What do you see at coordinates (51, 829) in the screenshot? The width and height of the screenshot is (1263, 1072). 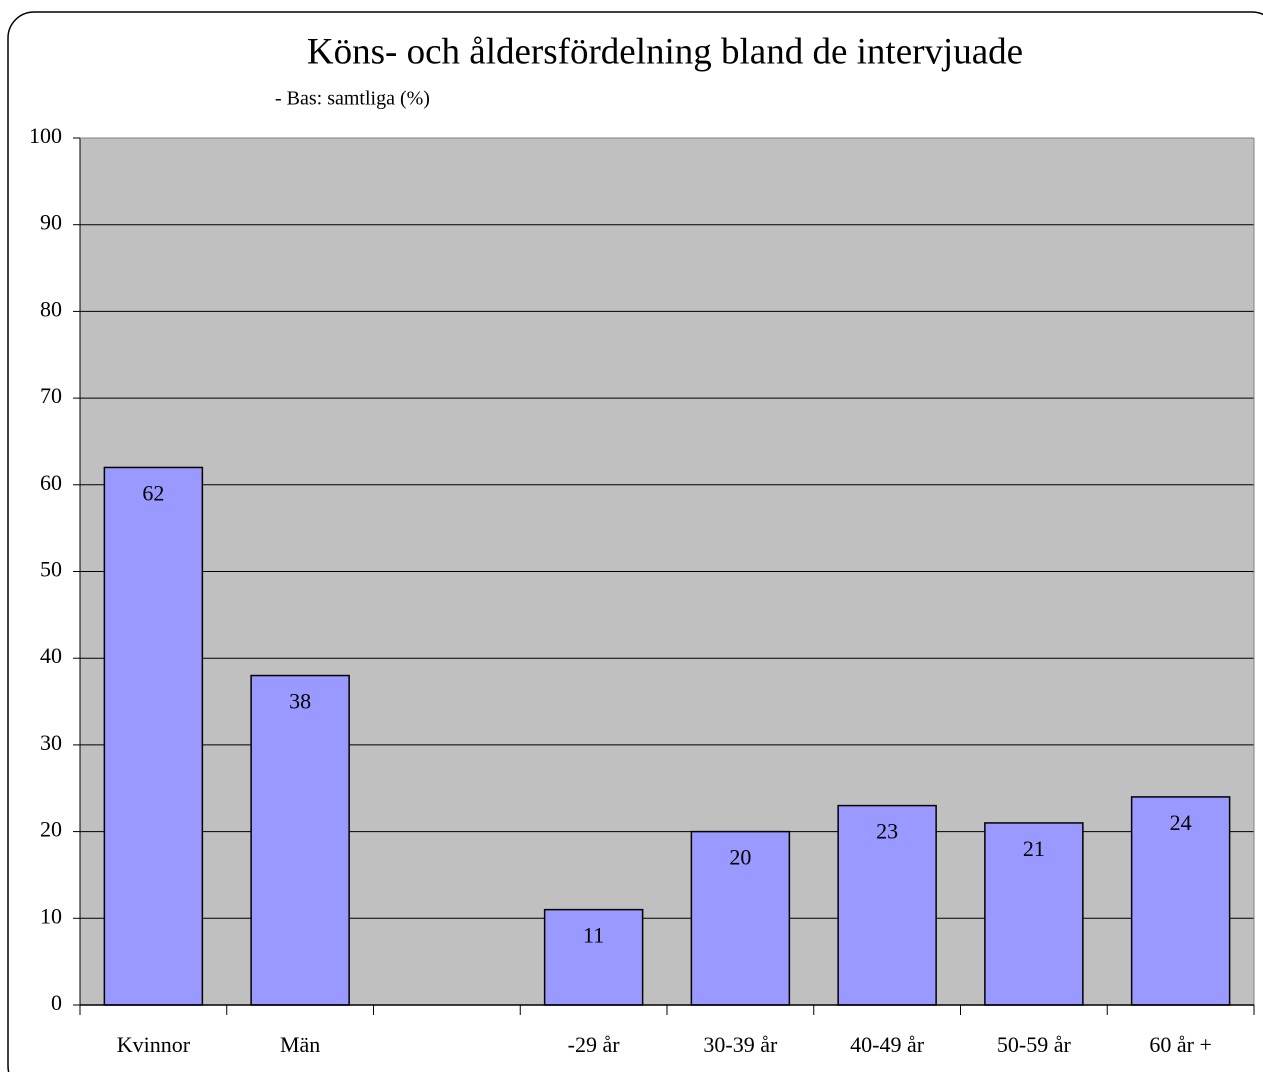 I see `y-tick-label: 20` at bounding box center [51, 829].